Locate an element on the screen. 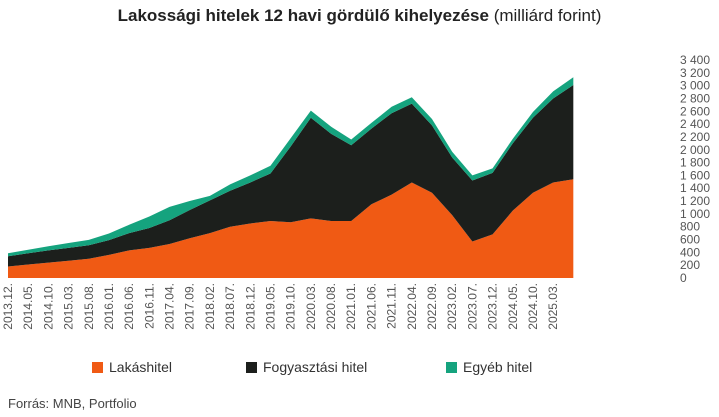 Image resolution: width=719 pixels, height=417 pixels. x-tick-label: 2020.08. is located at coordinates (331, 306).